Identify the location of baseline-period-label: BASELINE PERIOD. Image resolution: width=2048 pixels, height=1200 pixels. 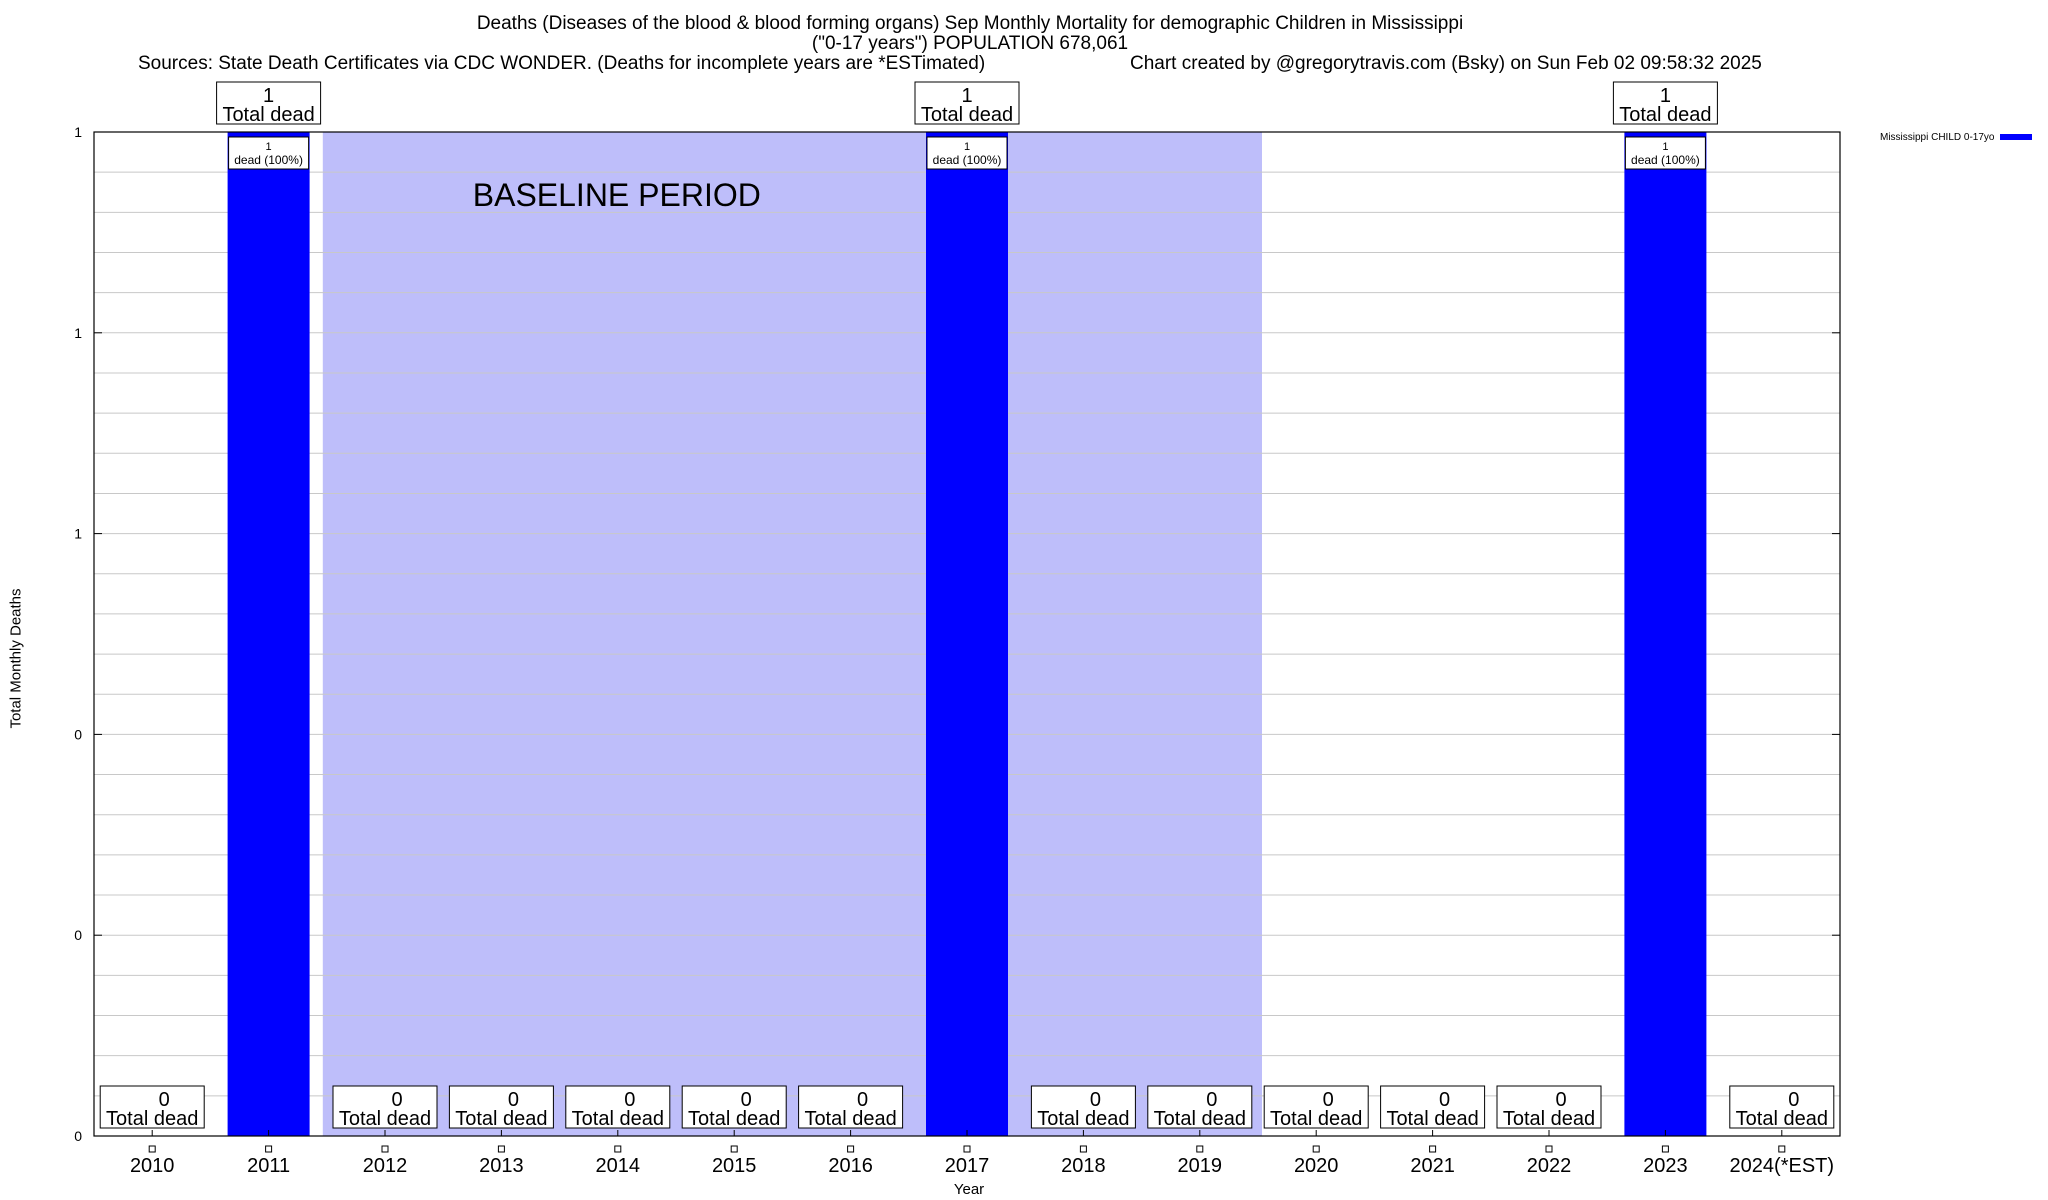
(617, 195).